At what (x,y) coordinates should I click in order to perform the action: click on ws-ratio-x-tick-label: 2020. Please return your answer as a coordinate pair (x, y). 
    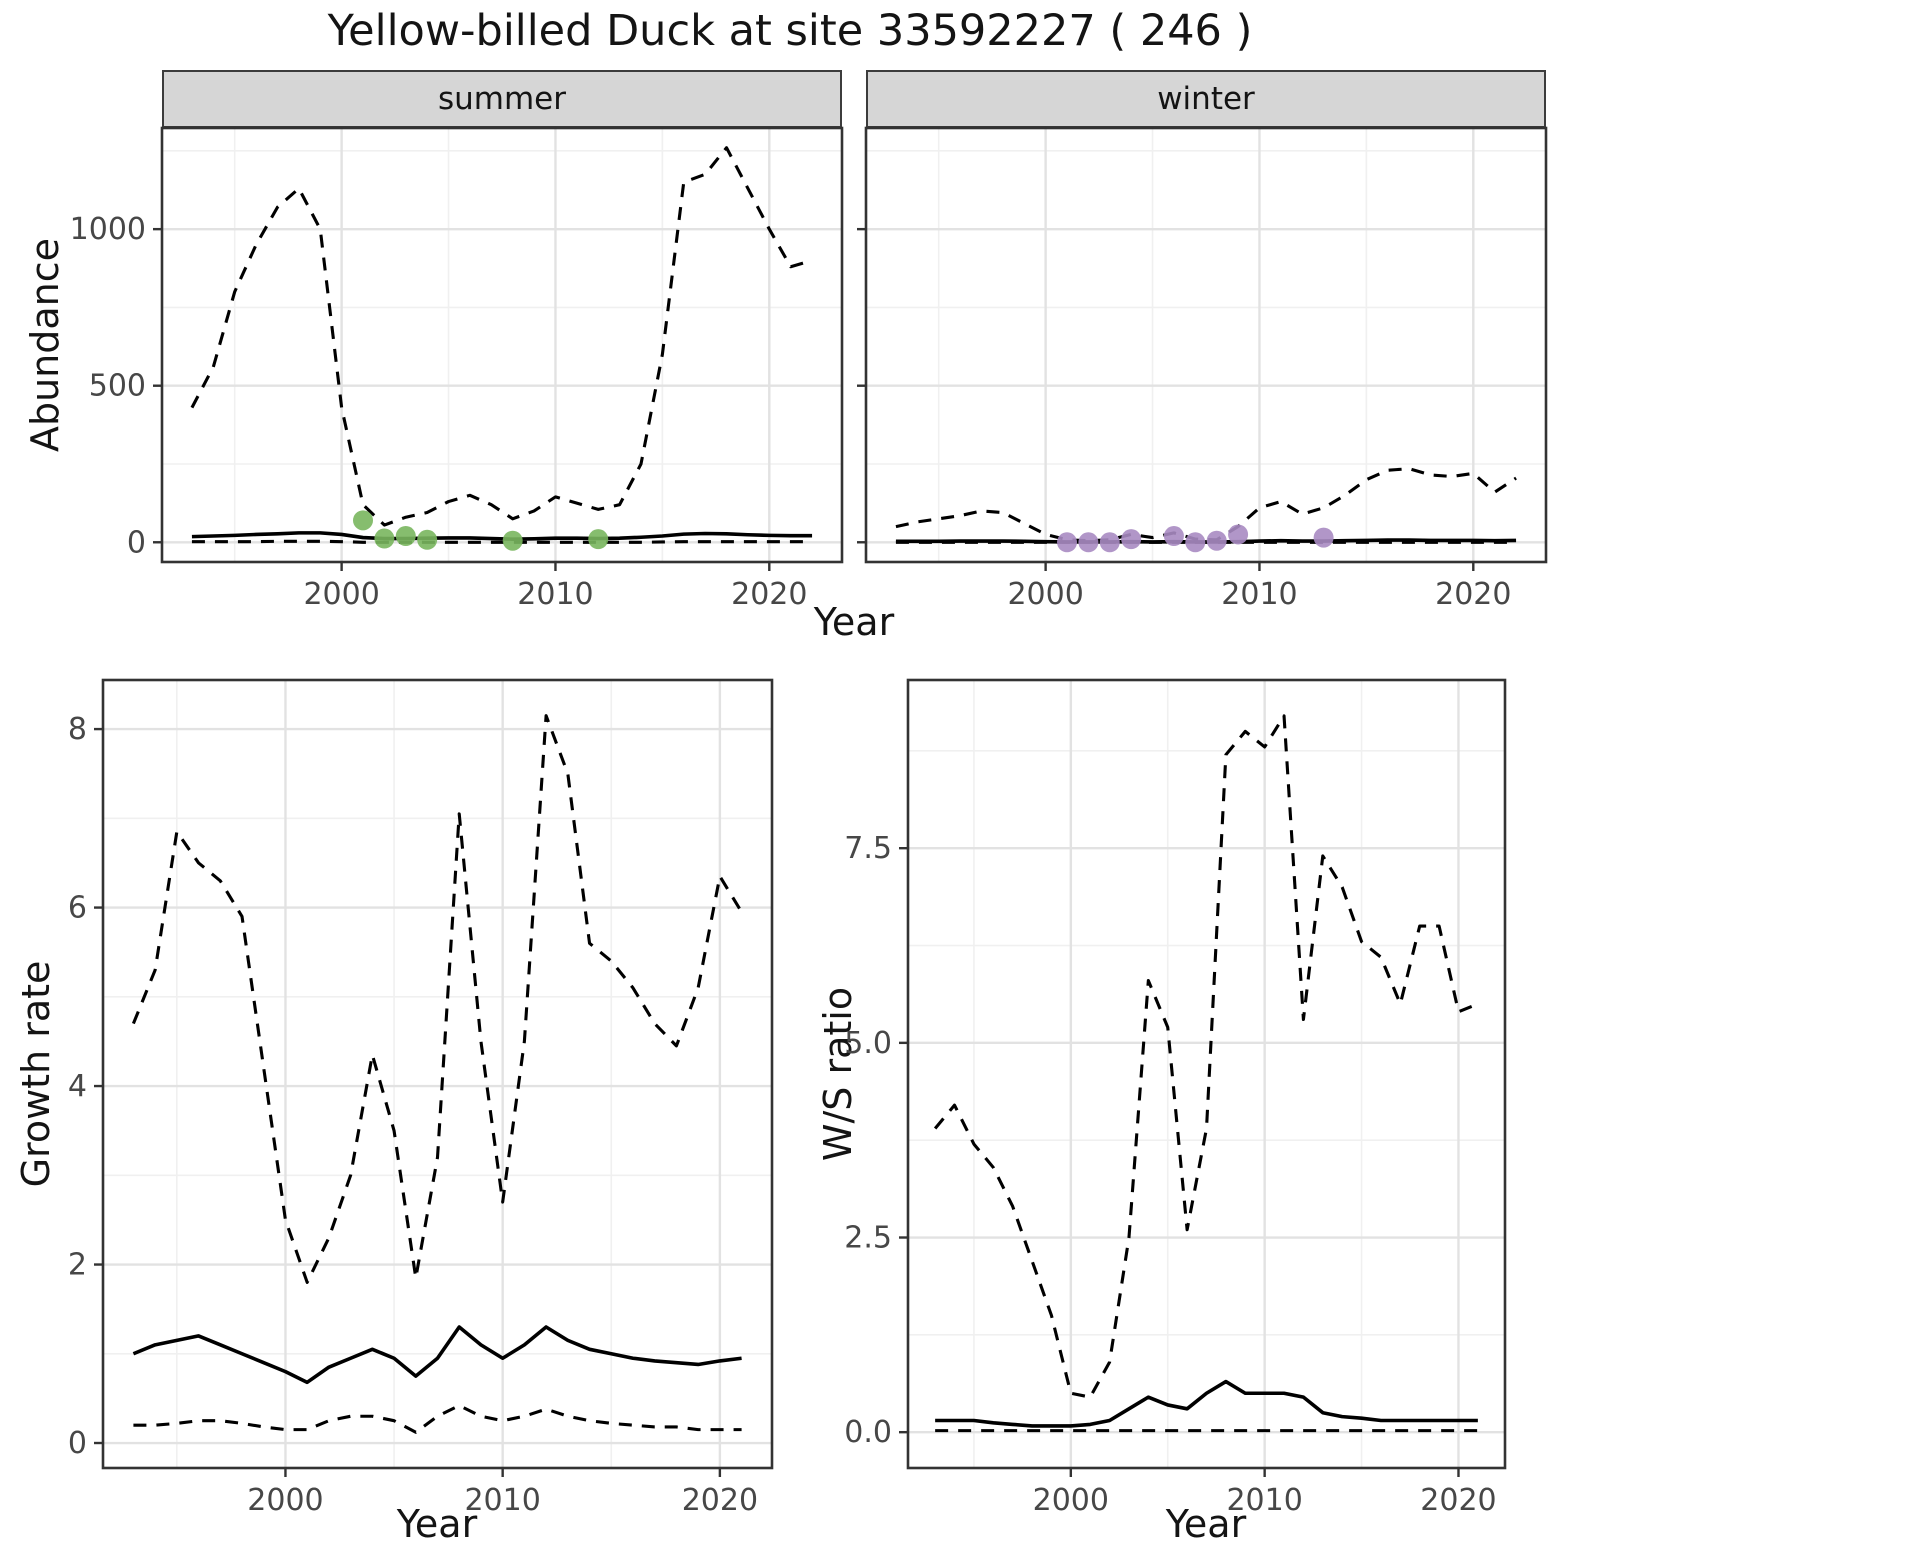
    Looking at the image, I should click on (1458, 1500).